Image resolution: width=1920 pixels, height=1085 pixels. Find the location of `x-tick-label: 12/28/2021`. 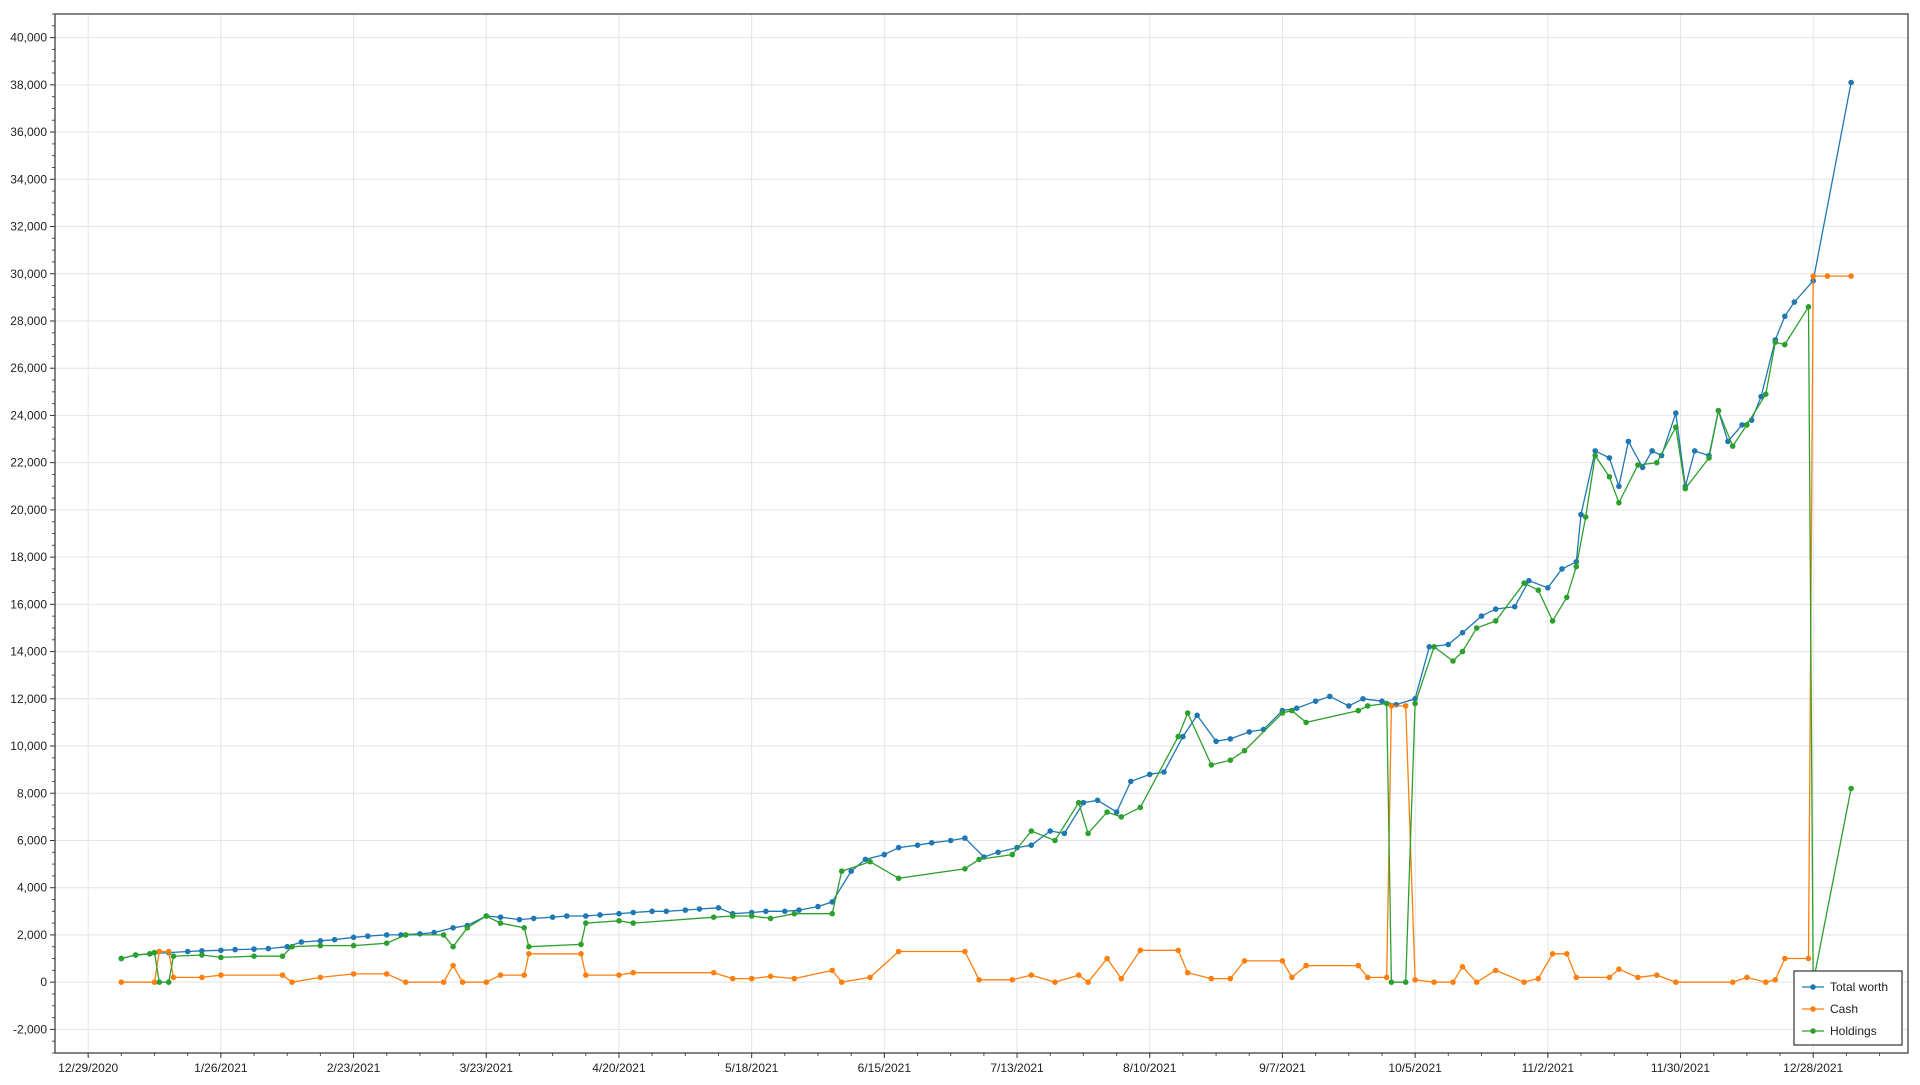

x-tick-label: 12/28/2021 is located at coordinates (1813, 1068).